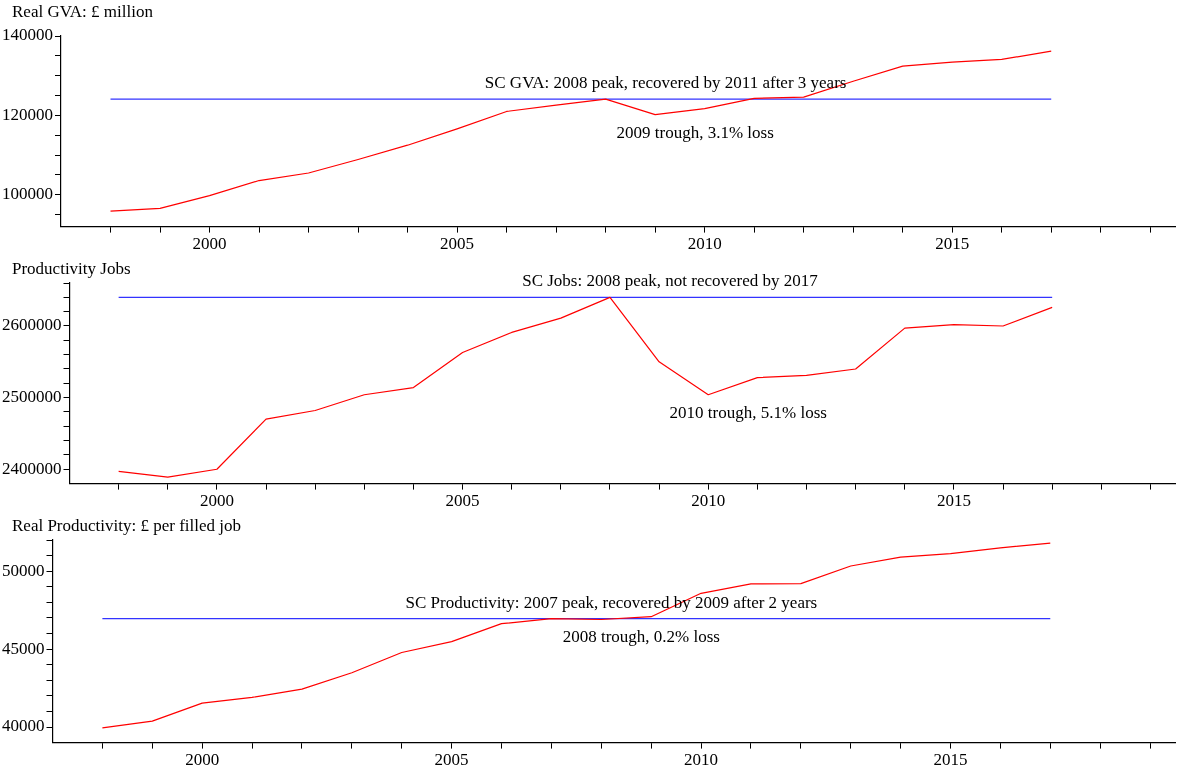  What do you see at coordinates (32, 397) in the screenshot?
I see `y-tick-label: 2500000` at bounding box center [32, 397].